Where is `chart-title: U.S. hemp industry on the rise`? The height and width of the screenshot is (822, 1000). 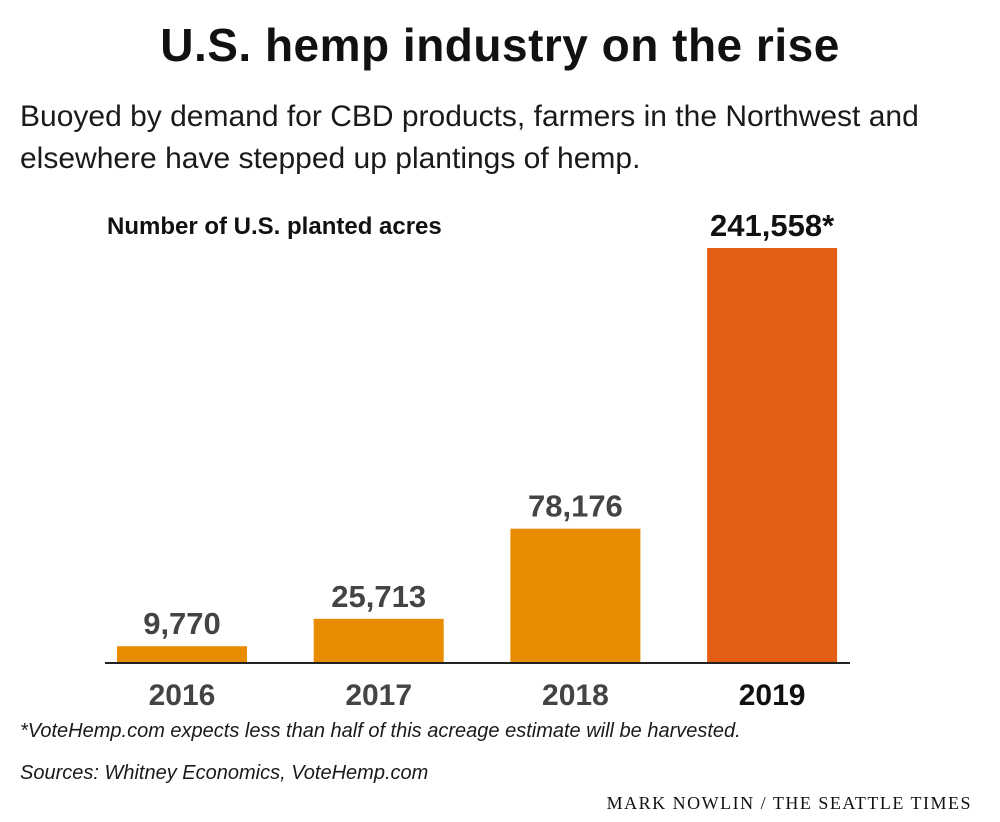
chart-title: U.S. hemp industry on the rise is located at coordinates (500, 45).